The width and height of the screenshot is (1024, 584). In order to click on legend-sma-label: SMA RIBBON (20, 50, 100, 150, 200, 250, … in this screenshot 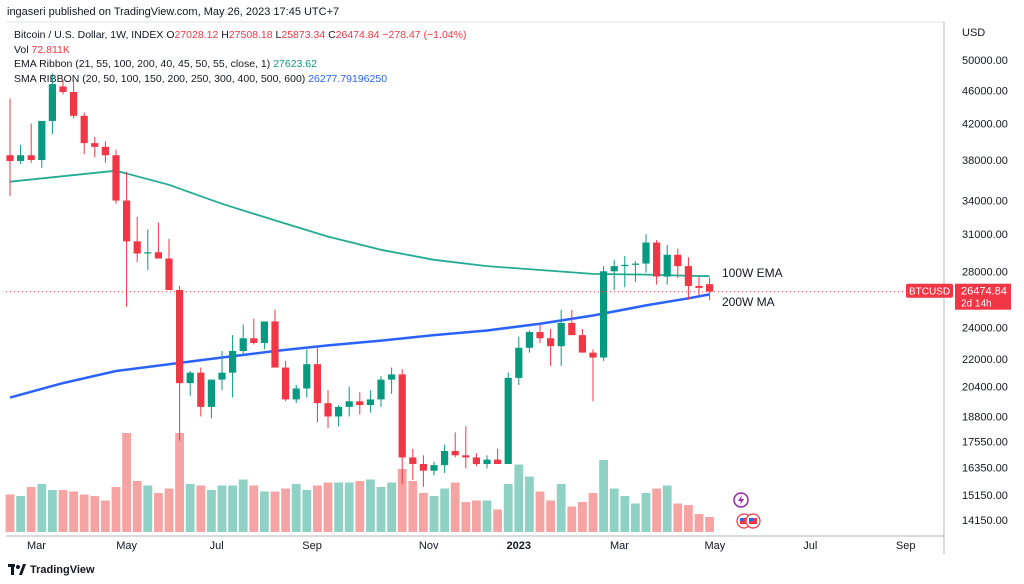, I will do `click(160, 78)`.